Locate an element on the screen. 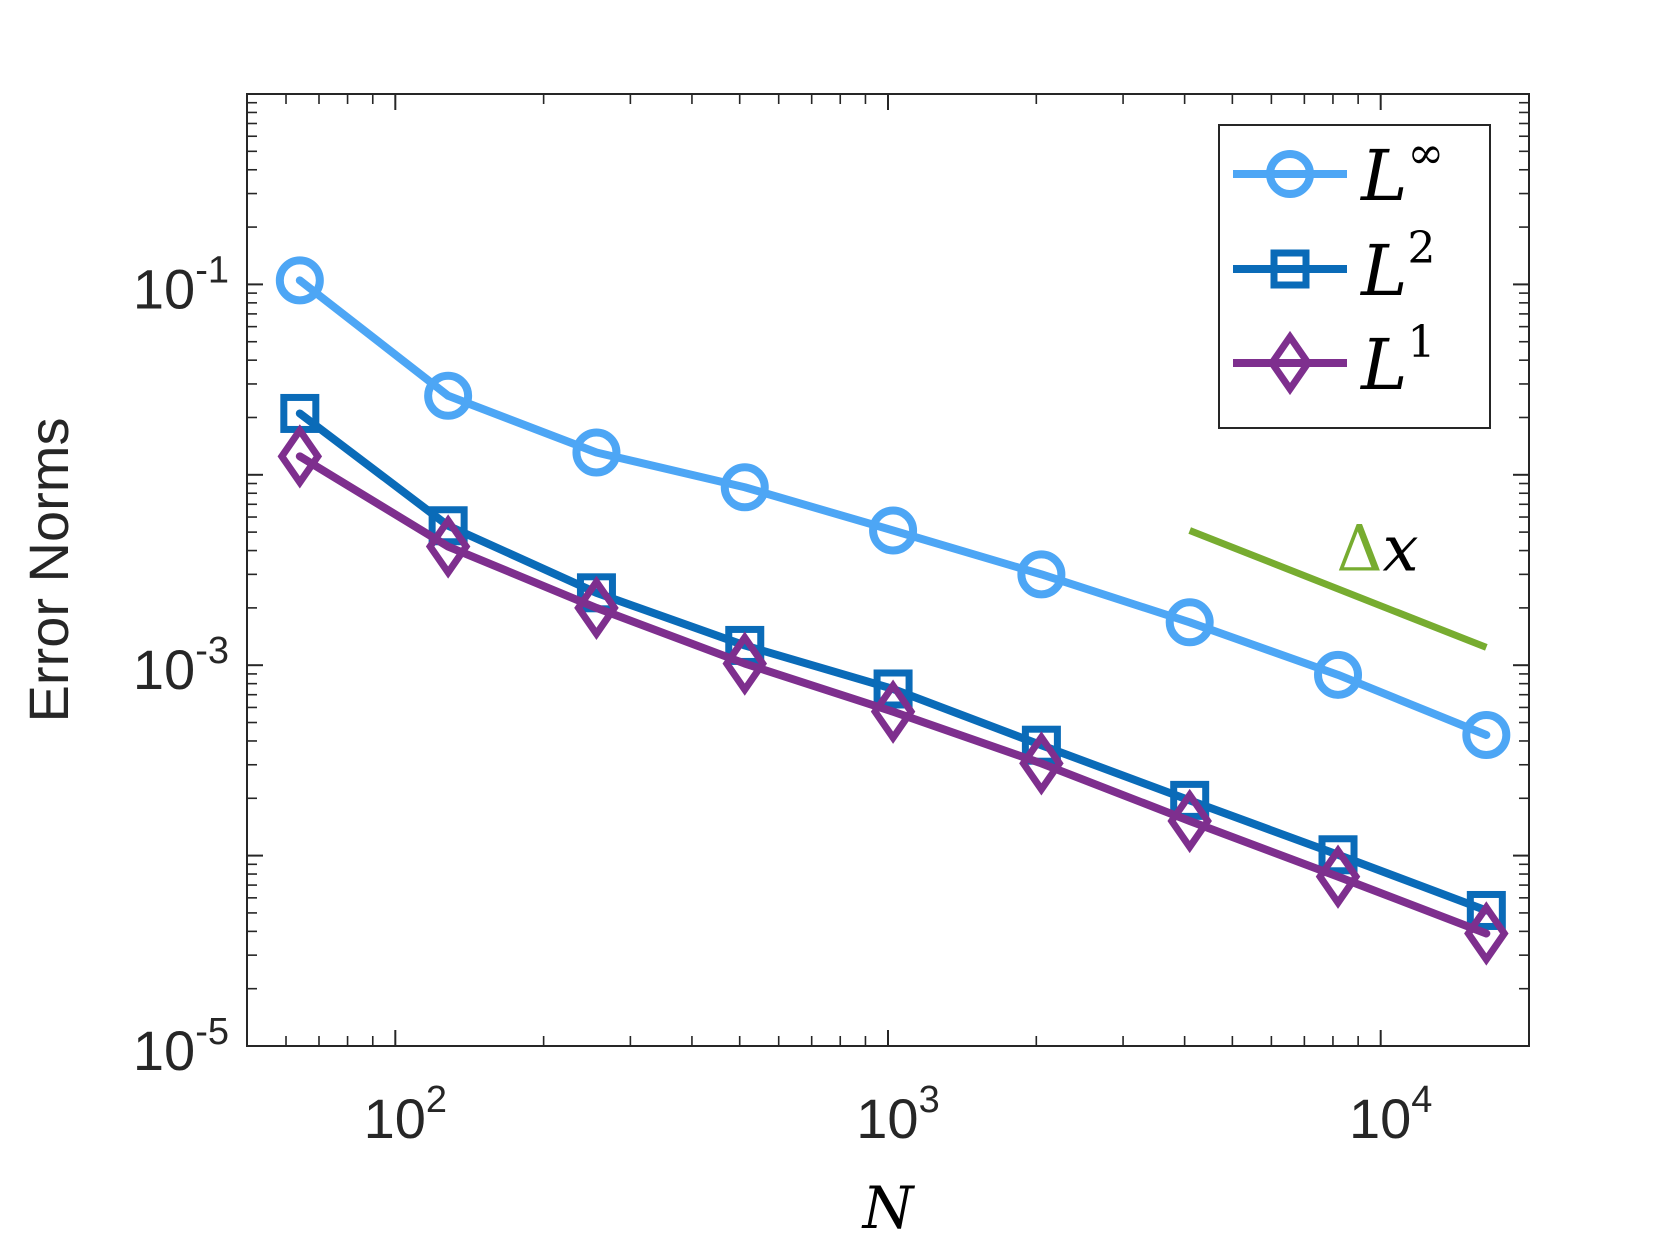  tick-label-exponent: -1 is located at coordinates (212, 270).